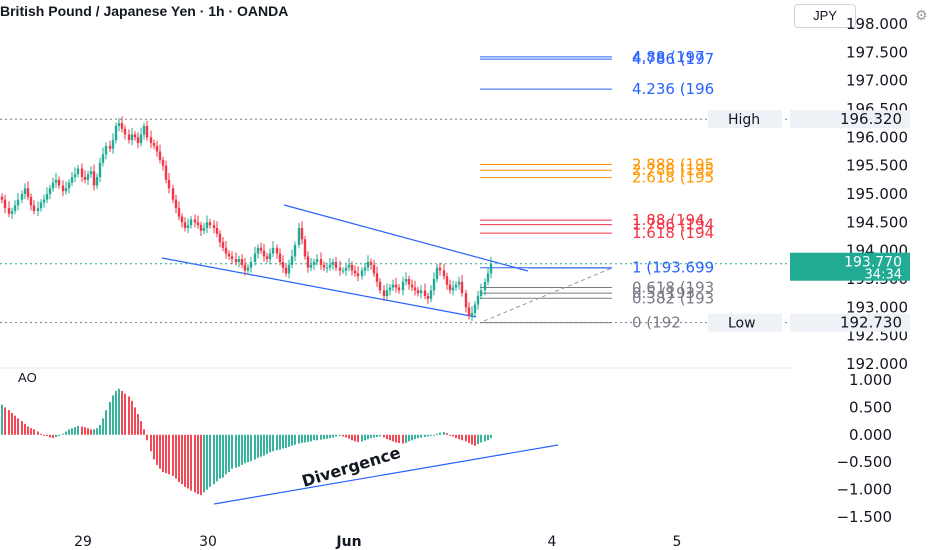 Image resolution: width=932 pixels, height=550 pixels. I want to click on projection-dashed-line, so click(548, 294).